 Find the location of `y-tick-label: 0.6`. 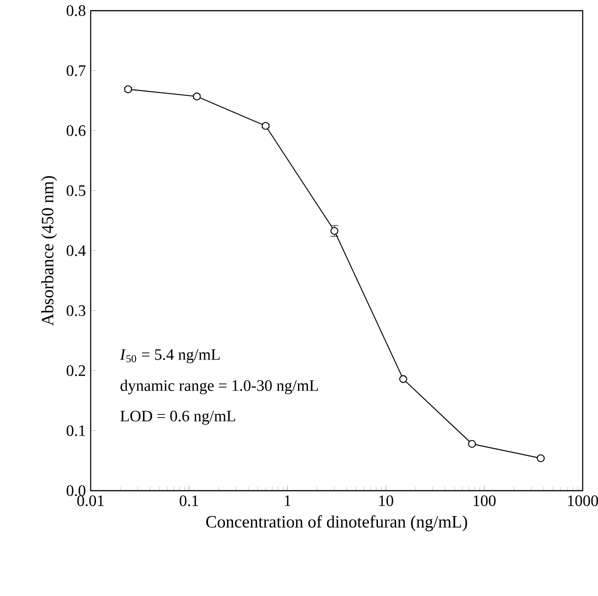

y-tick-label: 0.6 is located at coordinates (76, 130).